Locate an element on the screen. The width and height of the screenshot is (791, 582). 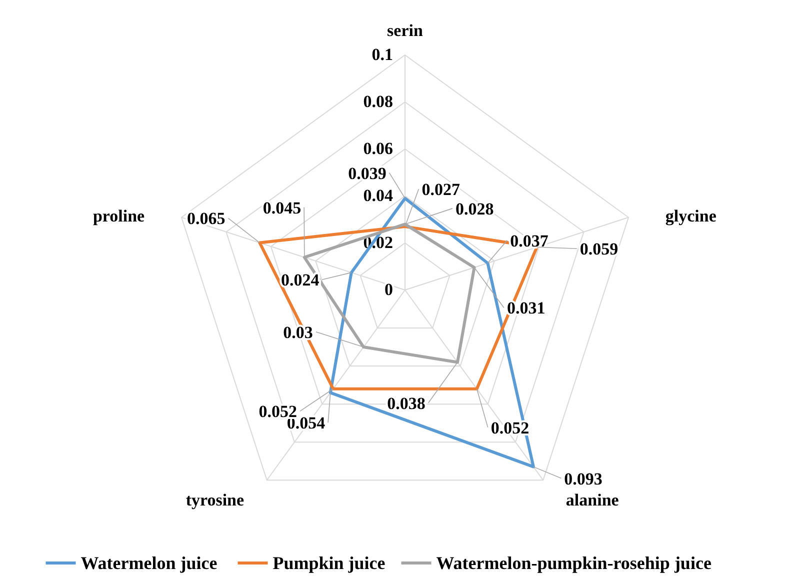
y-tick-label: 0.08 is located at coordinates (378, 101).